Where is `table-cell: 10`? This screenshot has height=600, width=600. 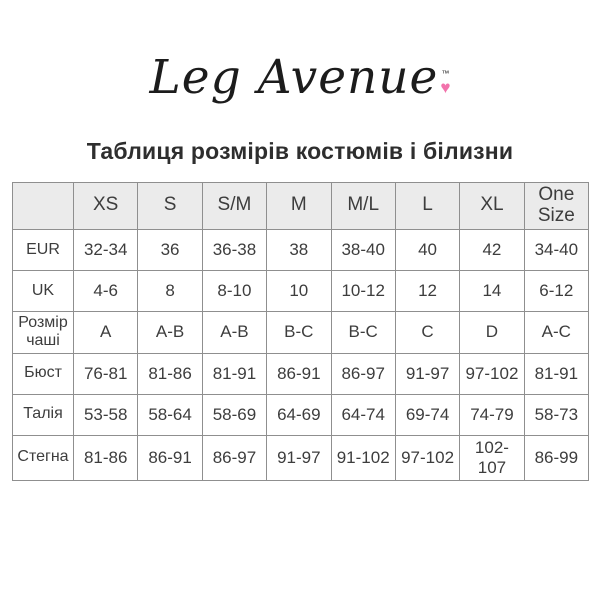
table-cell: 10 is located at coordinates (299, 290).